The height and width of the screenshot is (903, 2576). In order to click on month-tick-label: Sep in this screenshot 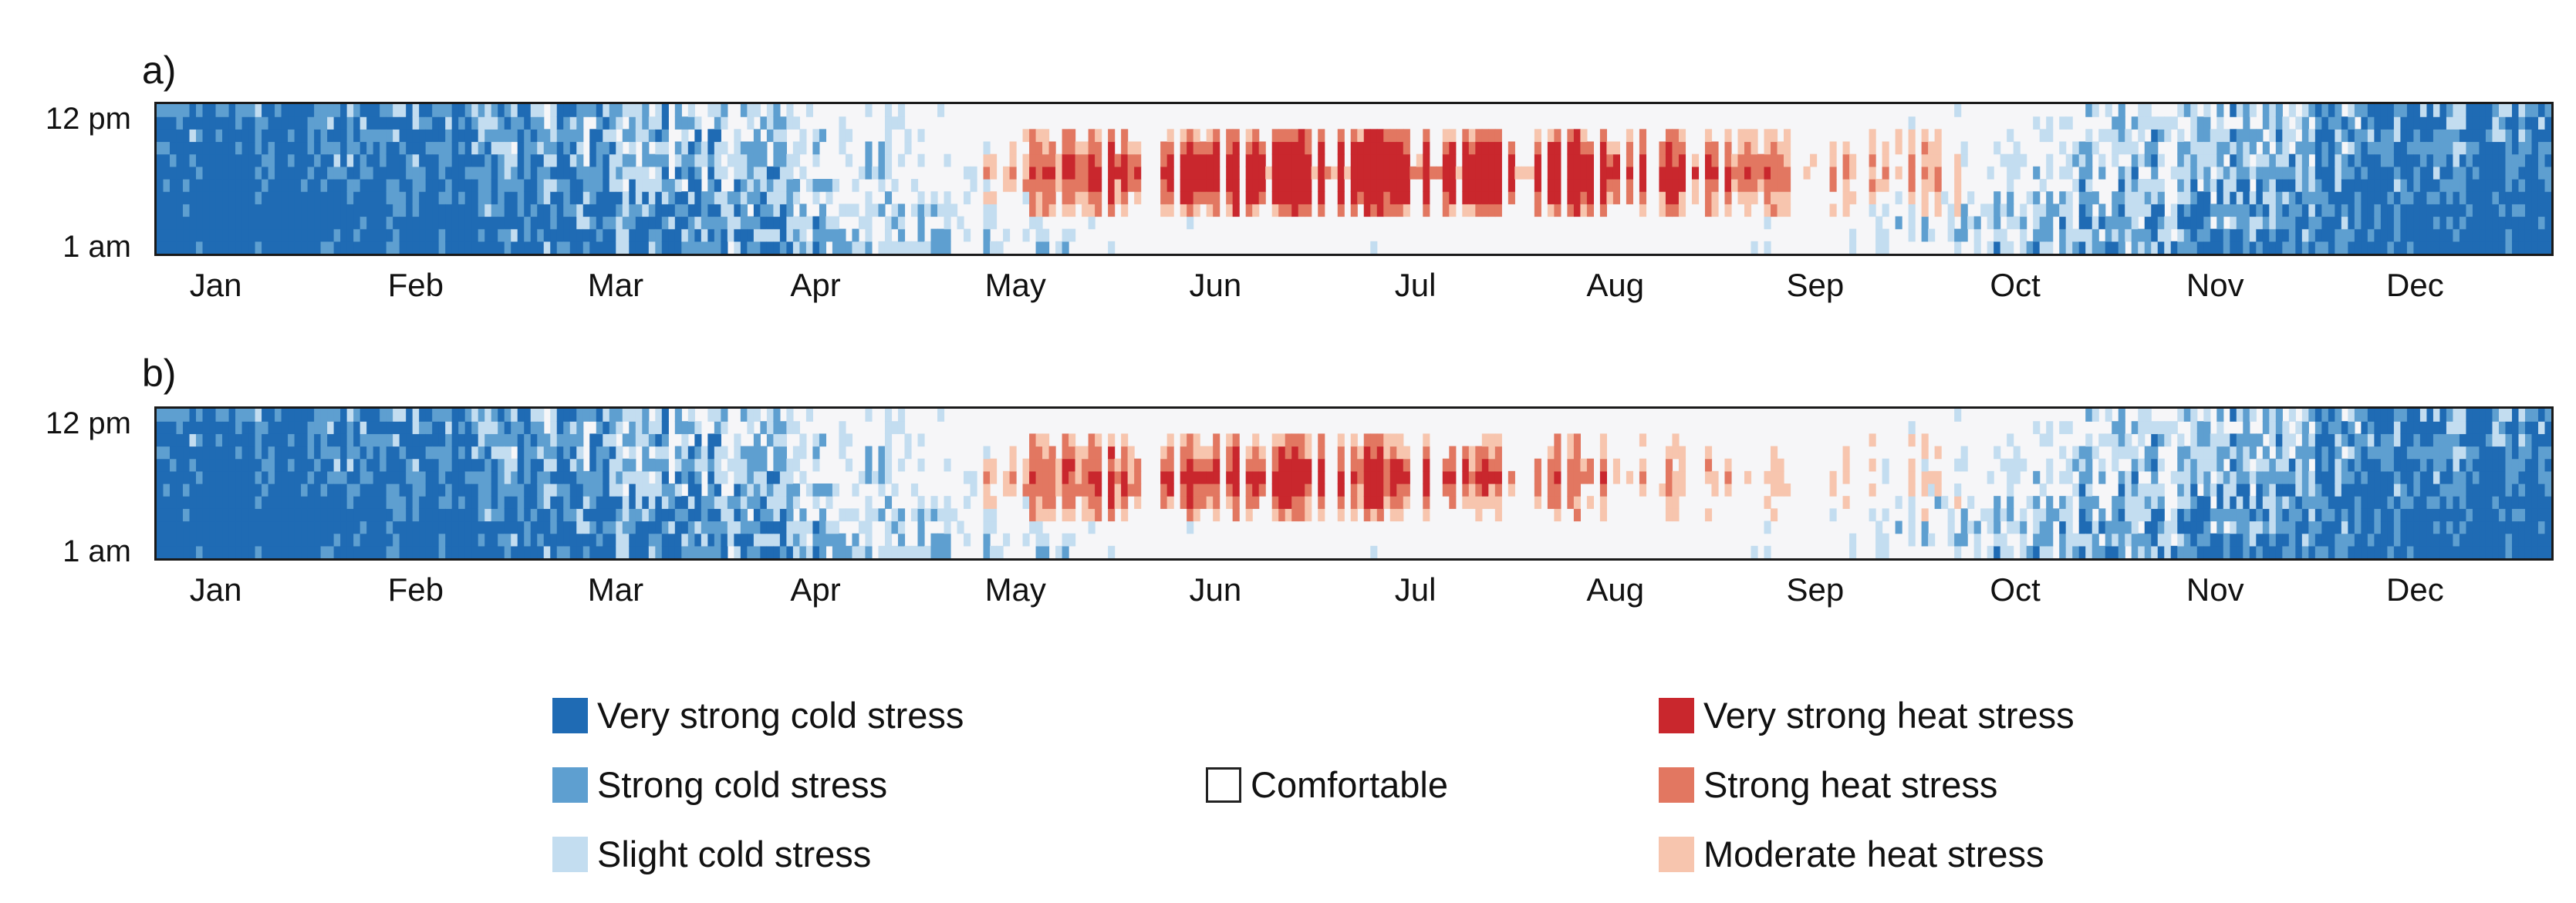, I will do `click(1815, 285)`.